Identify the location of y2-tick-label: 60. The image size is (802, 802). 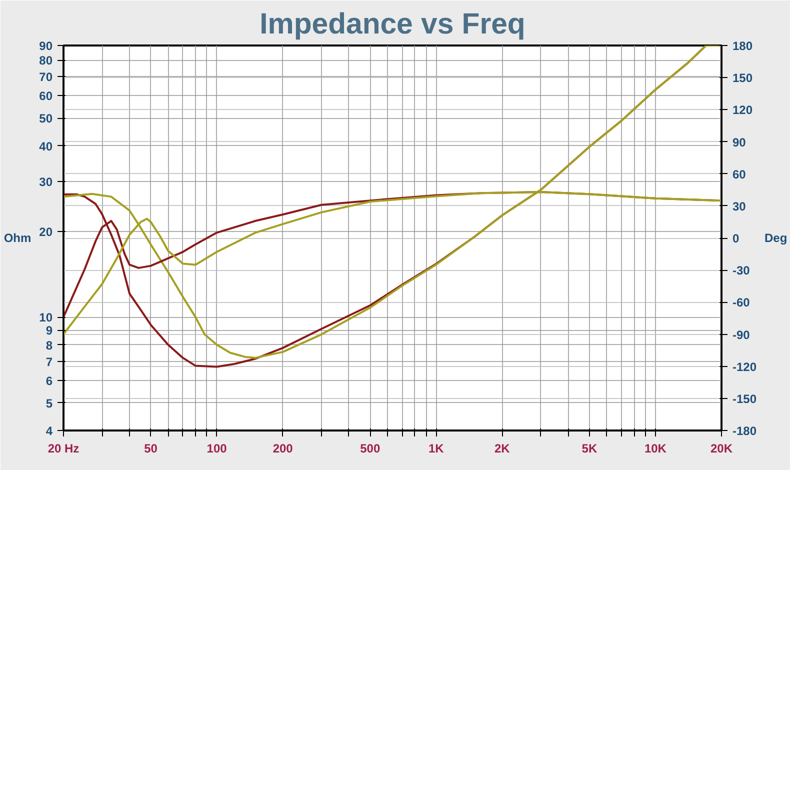
(739, 174).